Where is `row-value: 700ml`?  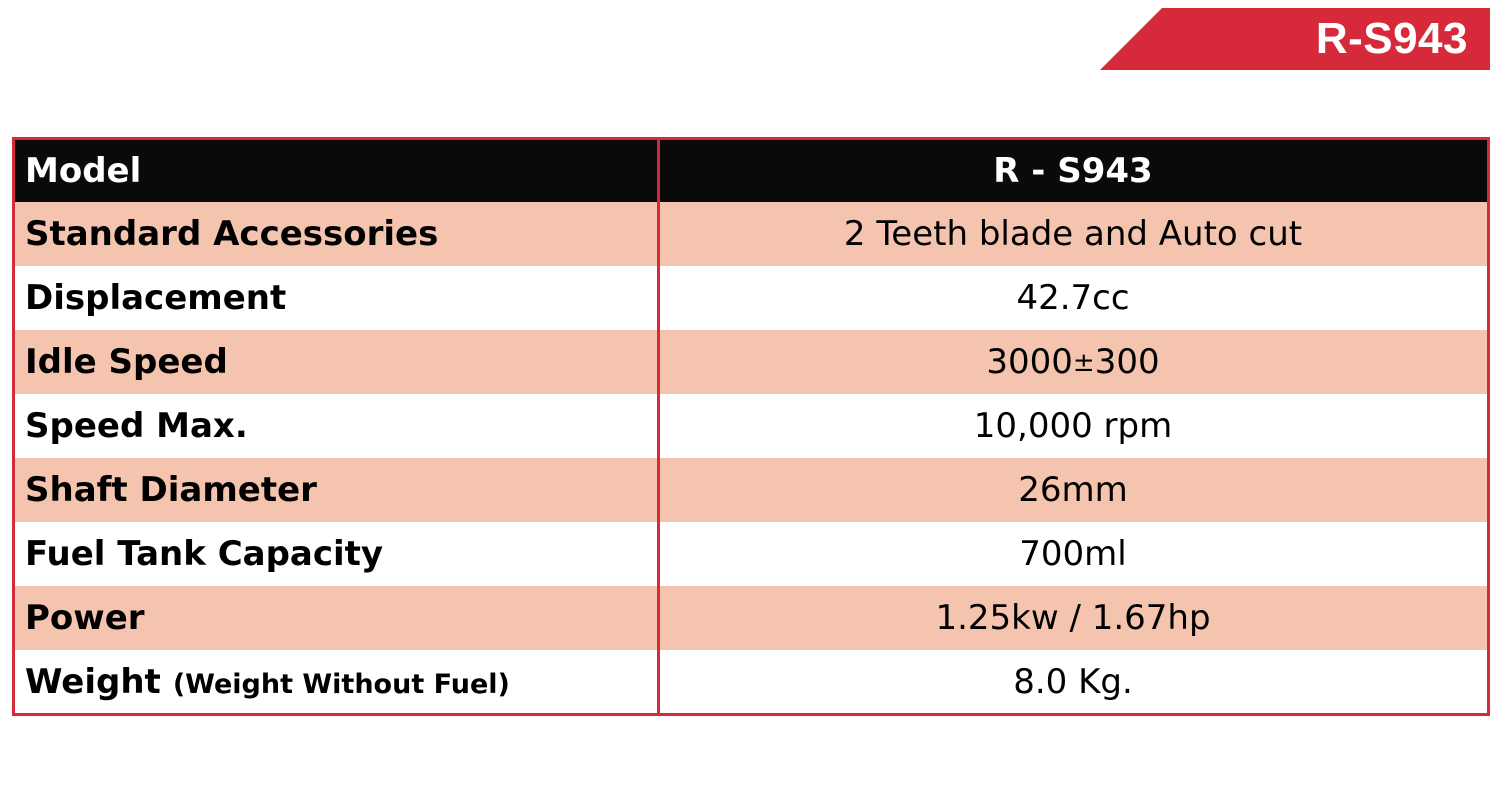
row-value: 700ml is located at coordinates (1073, 554).